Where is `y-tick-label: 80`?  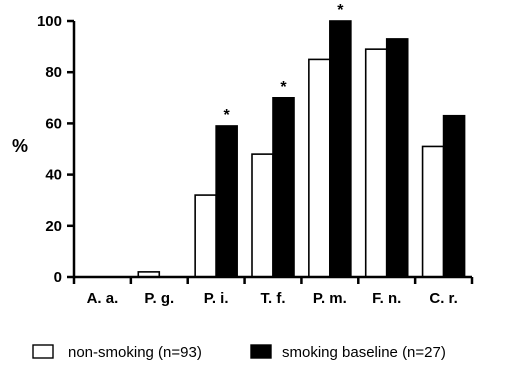 y-tick-label: 80 is located at coordinates (53, 72).